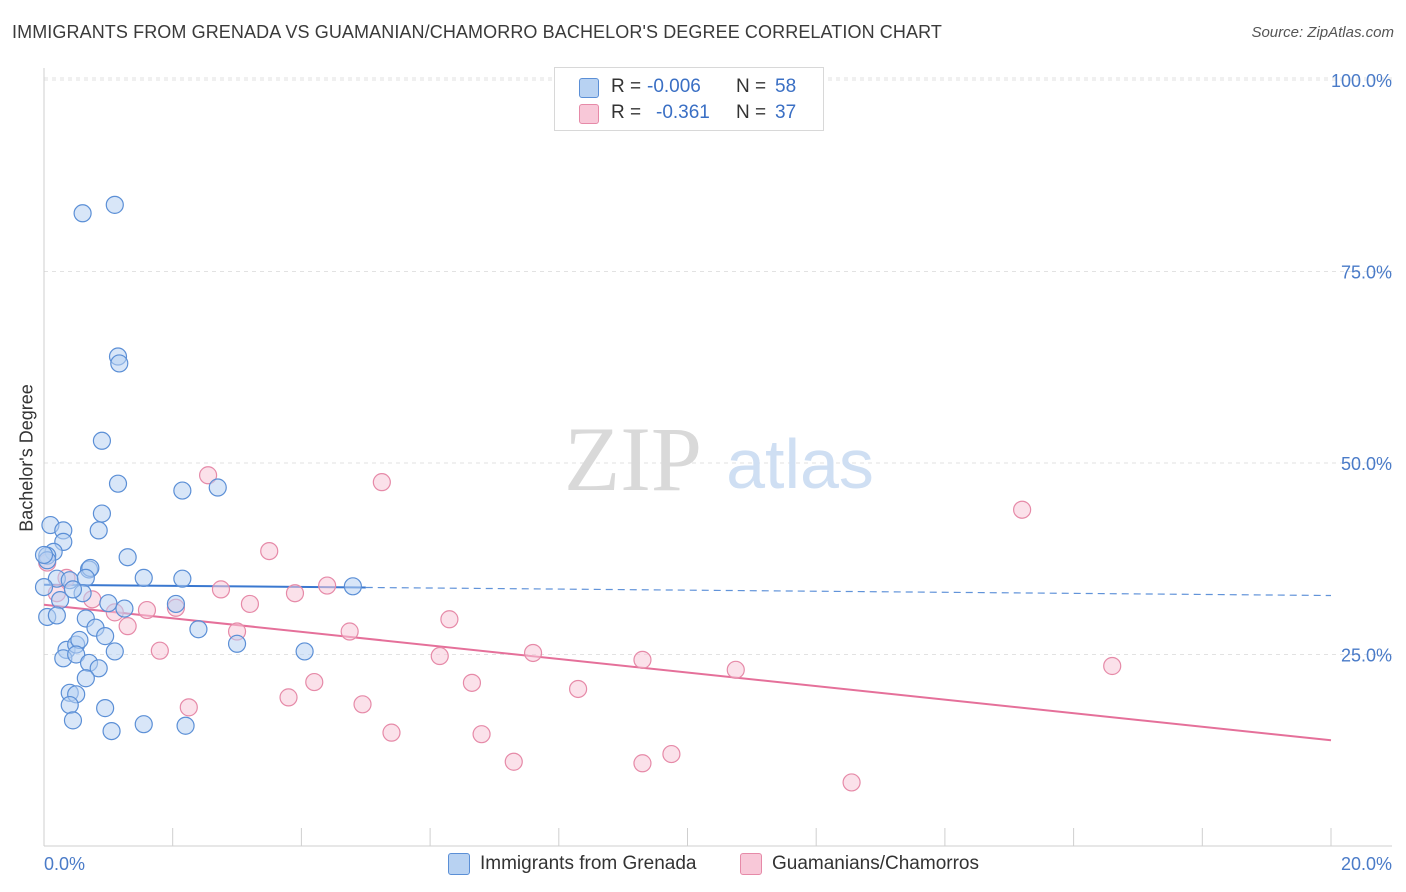 The height and width of the screenshot is (892, 1406). Describe the element at coordinates (459, 864) in the screenshot. I see `bottom-legend-swatch-blue` at that location.